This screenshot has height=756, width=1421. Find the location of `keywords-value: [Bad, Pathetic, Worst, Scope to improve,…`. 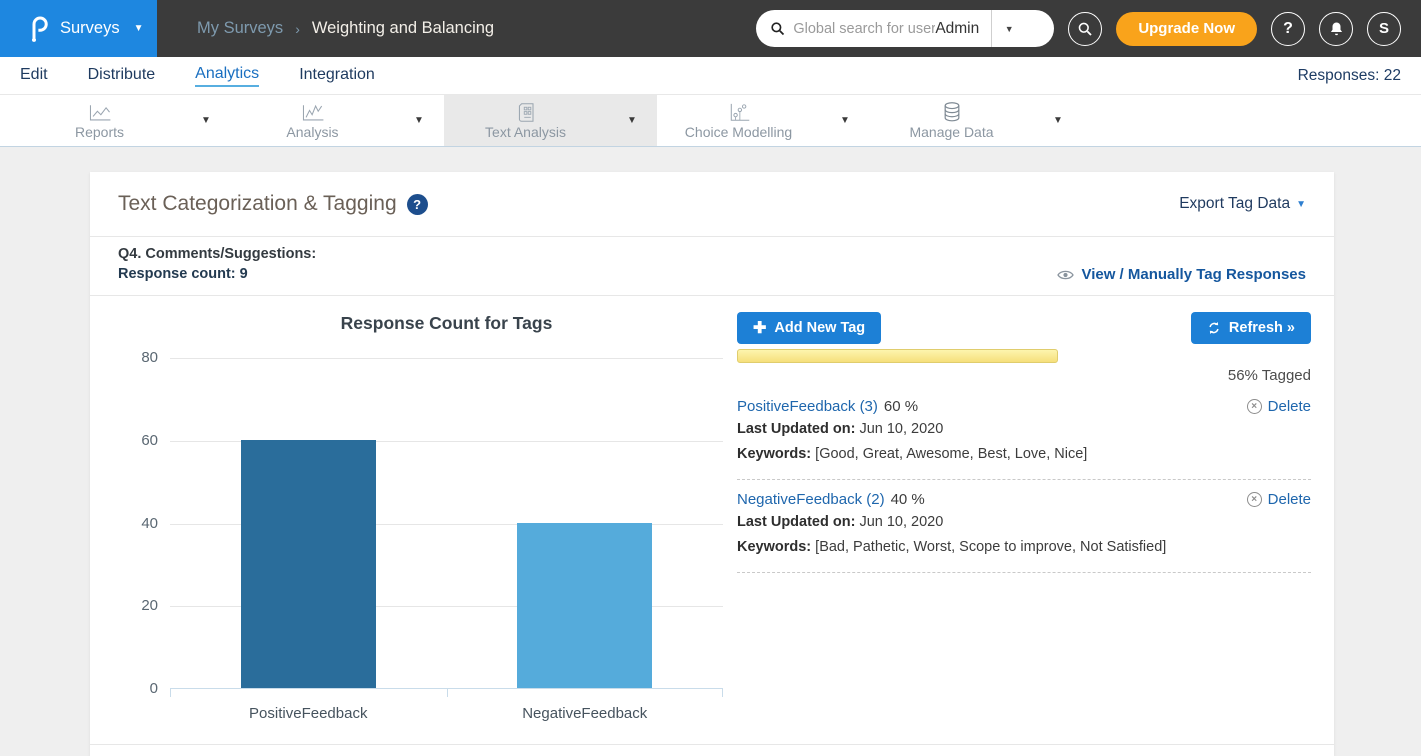

keywords-value: [Bad, Pathetic, Worst, Scope to improve,… is located at coordinates (991, 547).